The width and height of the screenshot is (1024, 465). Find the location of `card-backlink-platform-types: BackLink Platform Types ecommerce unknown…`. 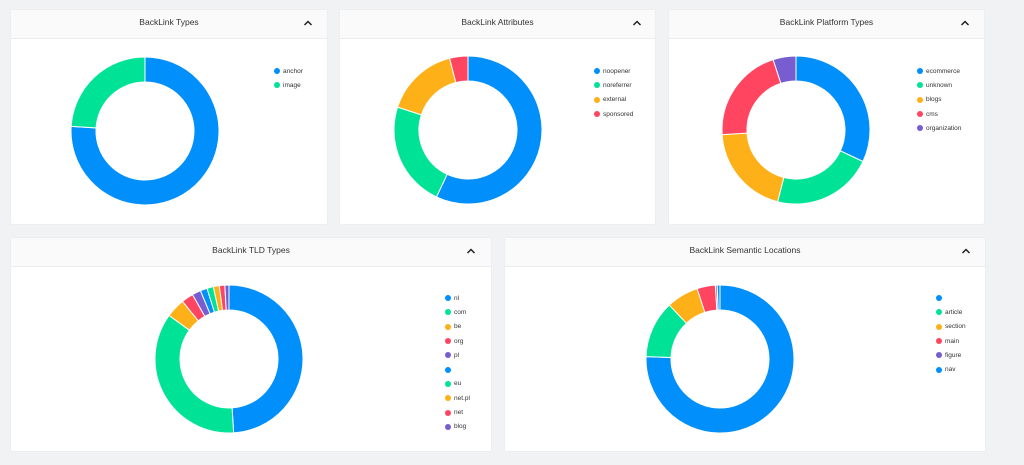

card-backlink-platform-types: BackLink Platform Types ecommerce unknown… is located at coordinates (826, 117).